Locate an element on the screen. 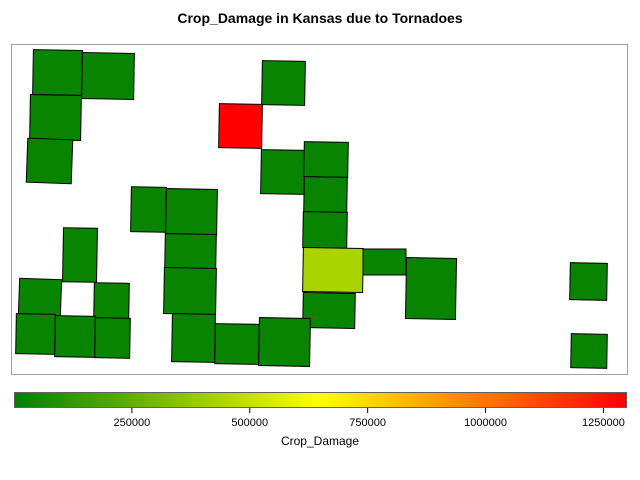 Image resolution: width=640 pixels, height=480 pixels. legend-axis: 250000 500000 750000 1000000 1250000 is located at coordinates (369, 418).